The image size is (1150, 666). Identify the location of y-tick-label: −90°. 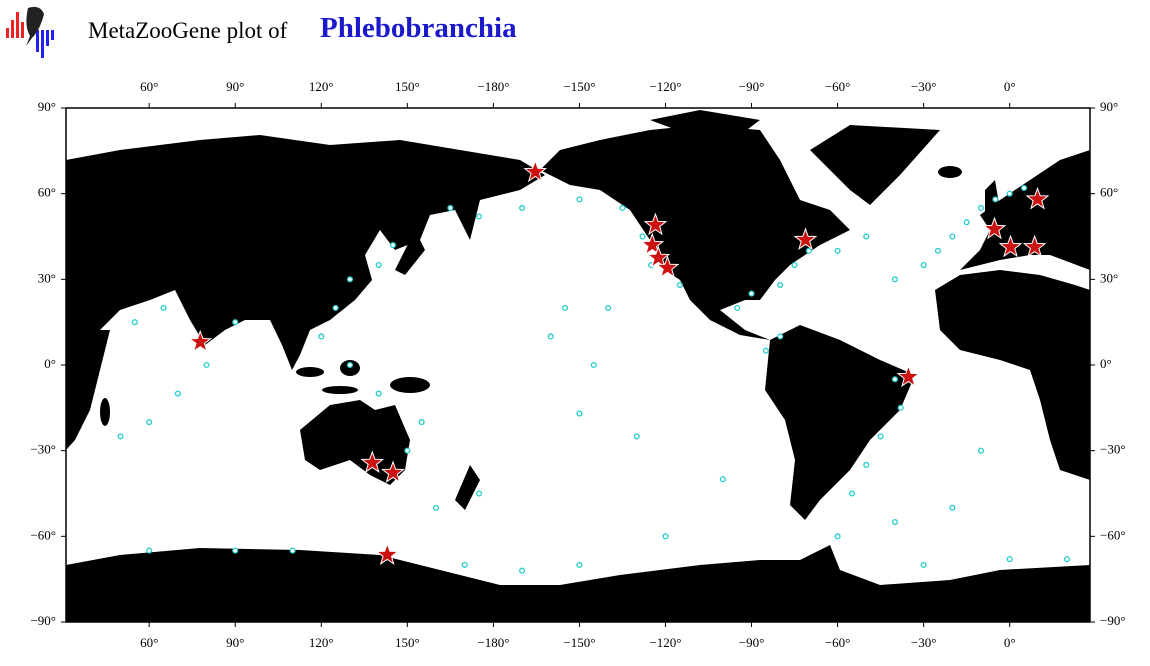
(1113, 620).